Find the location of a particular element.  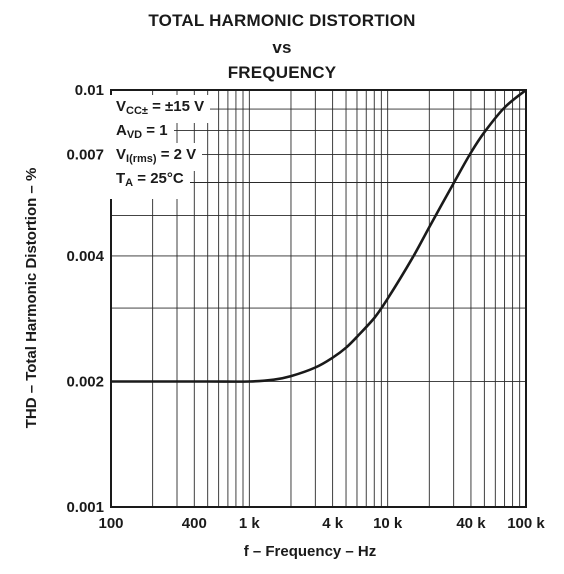

y-tick-label: 0.002 is located at coordinates (85, 381).